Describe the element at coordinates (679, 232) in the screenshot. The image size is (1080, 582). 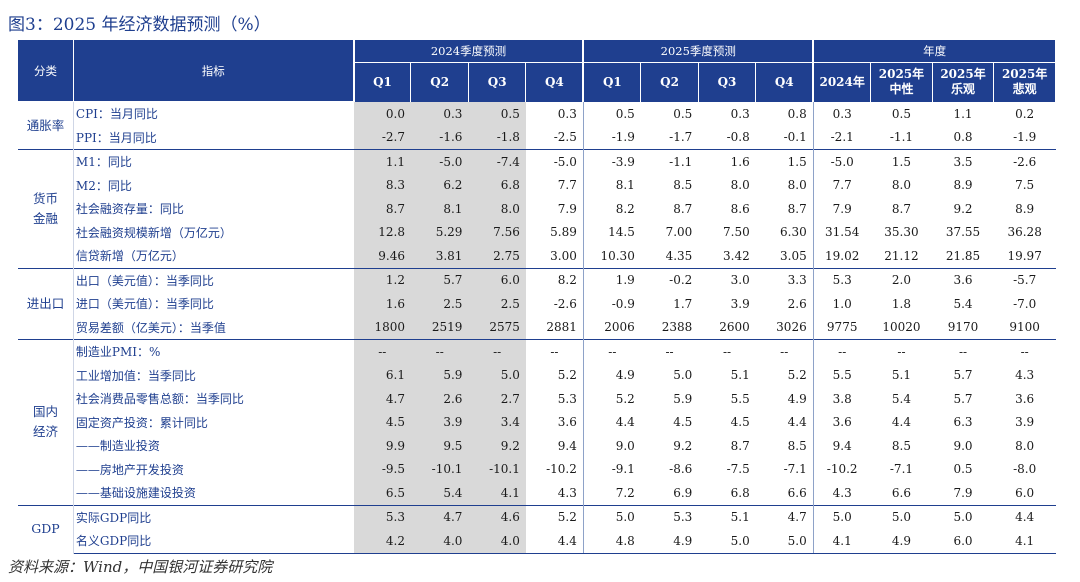
I see `value-cell: 7.00` at that location.